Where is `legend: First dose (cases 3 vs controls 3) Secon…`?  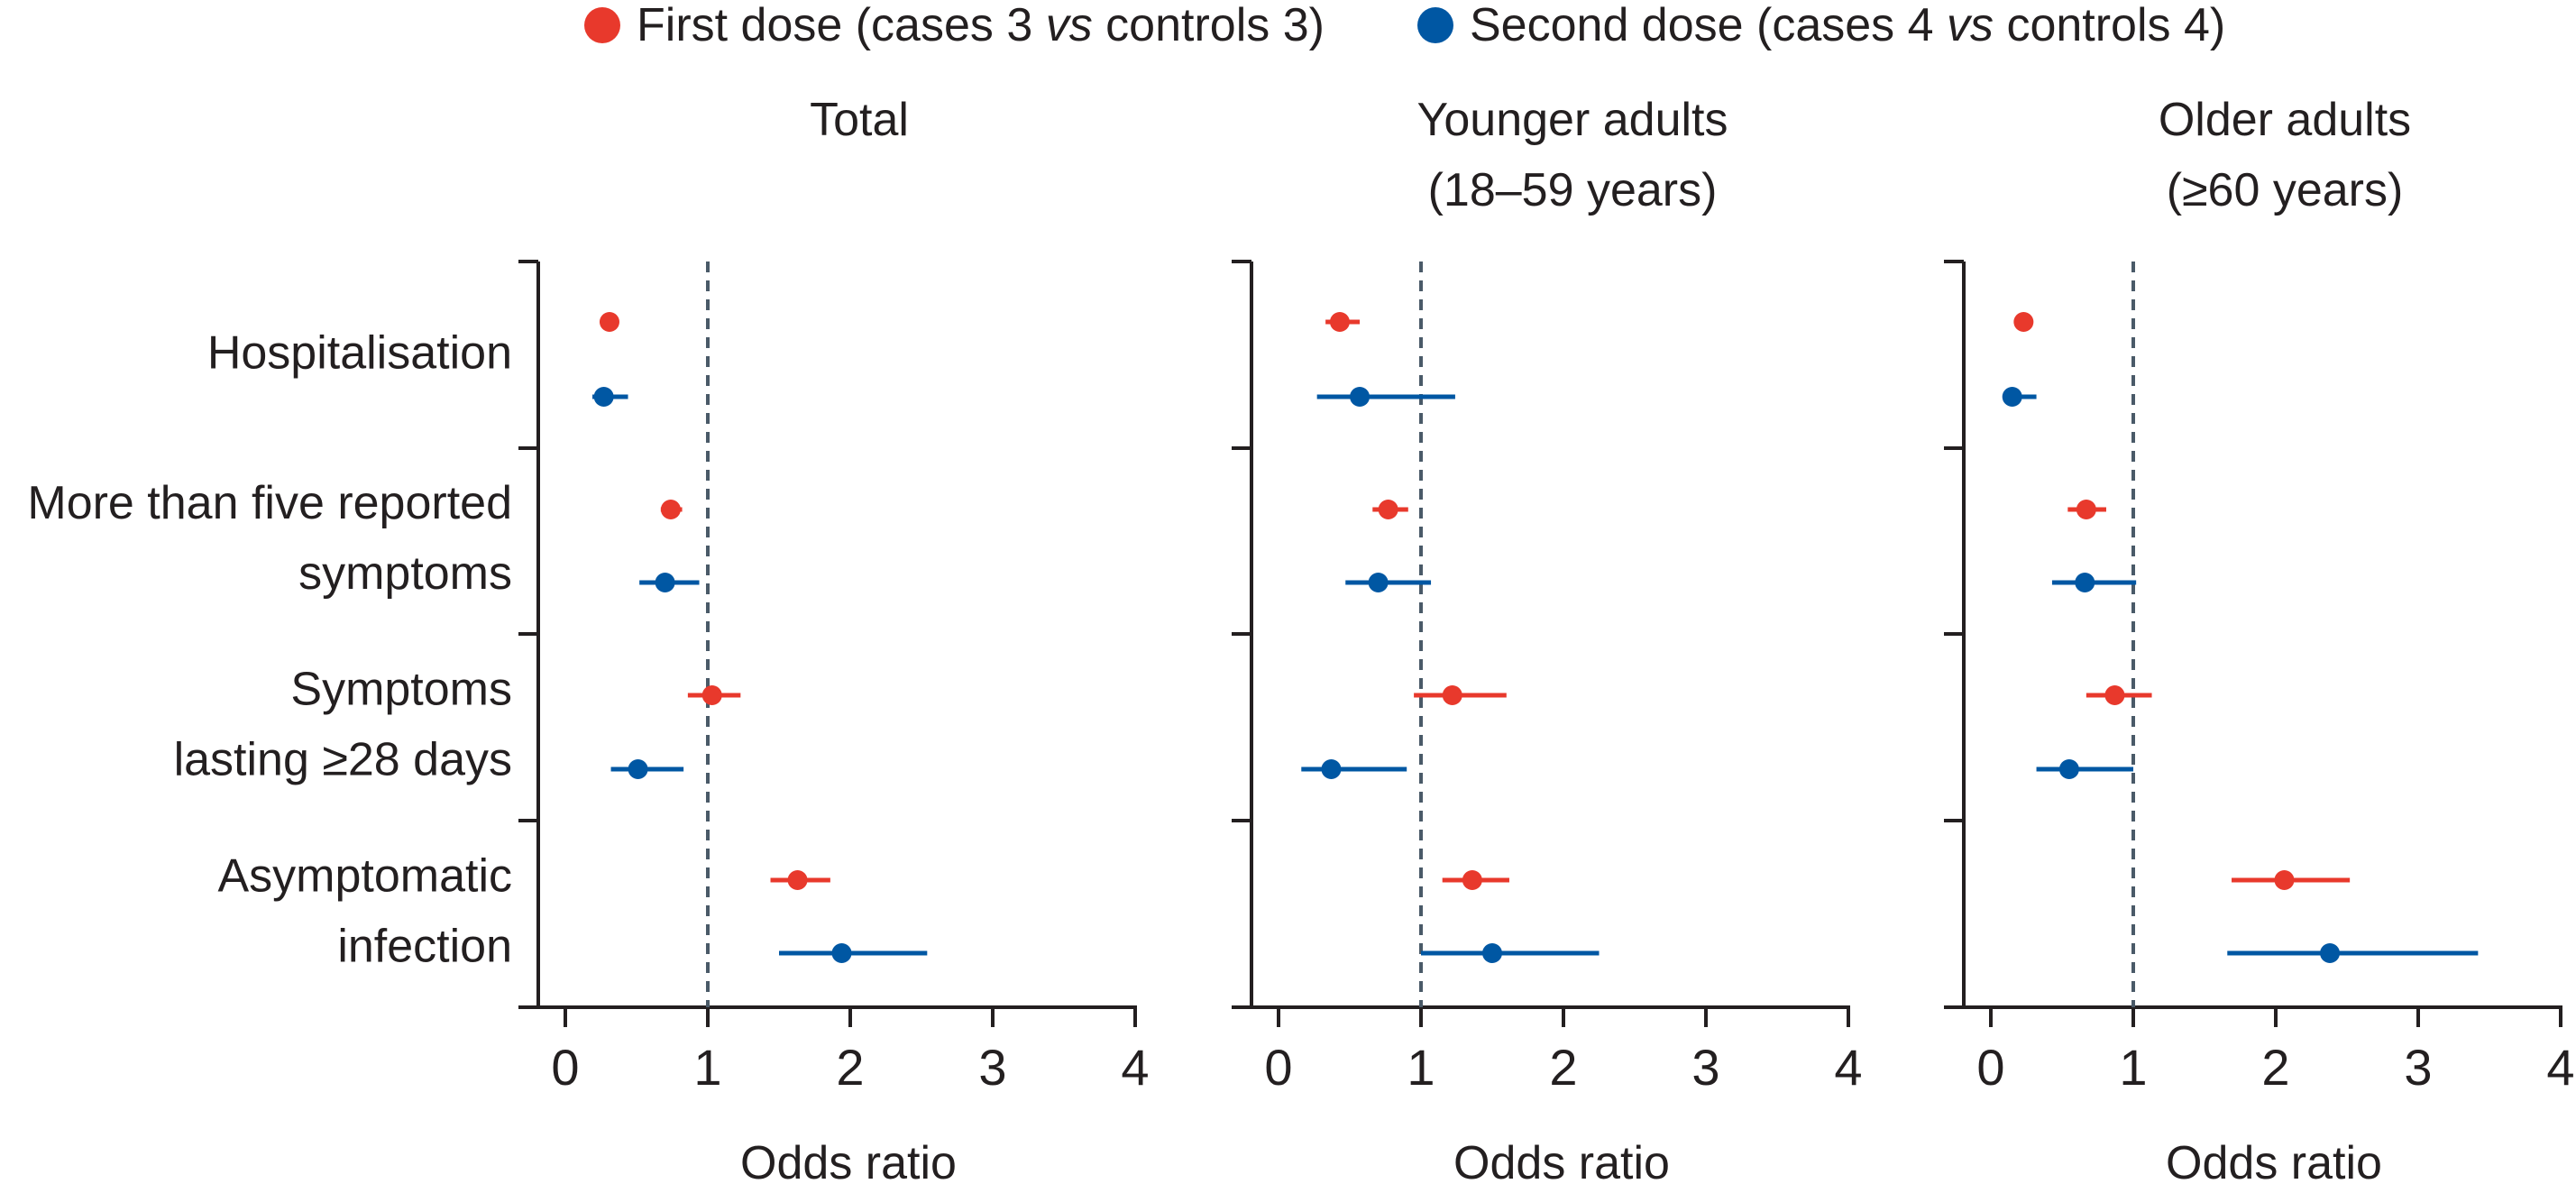
legend: First dose (cases 3 vs controls 3) Secon… is located at coordinates (1288, 27).